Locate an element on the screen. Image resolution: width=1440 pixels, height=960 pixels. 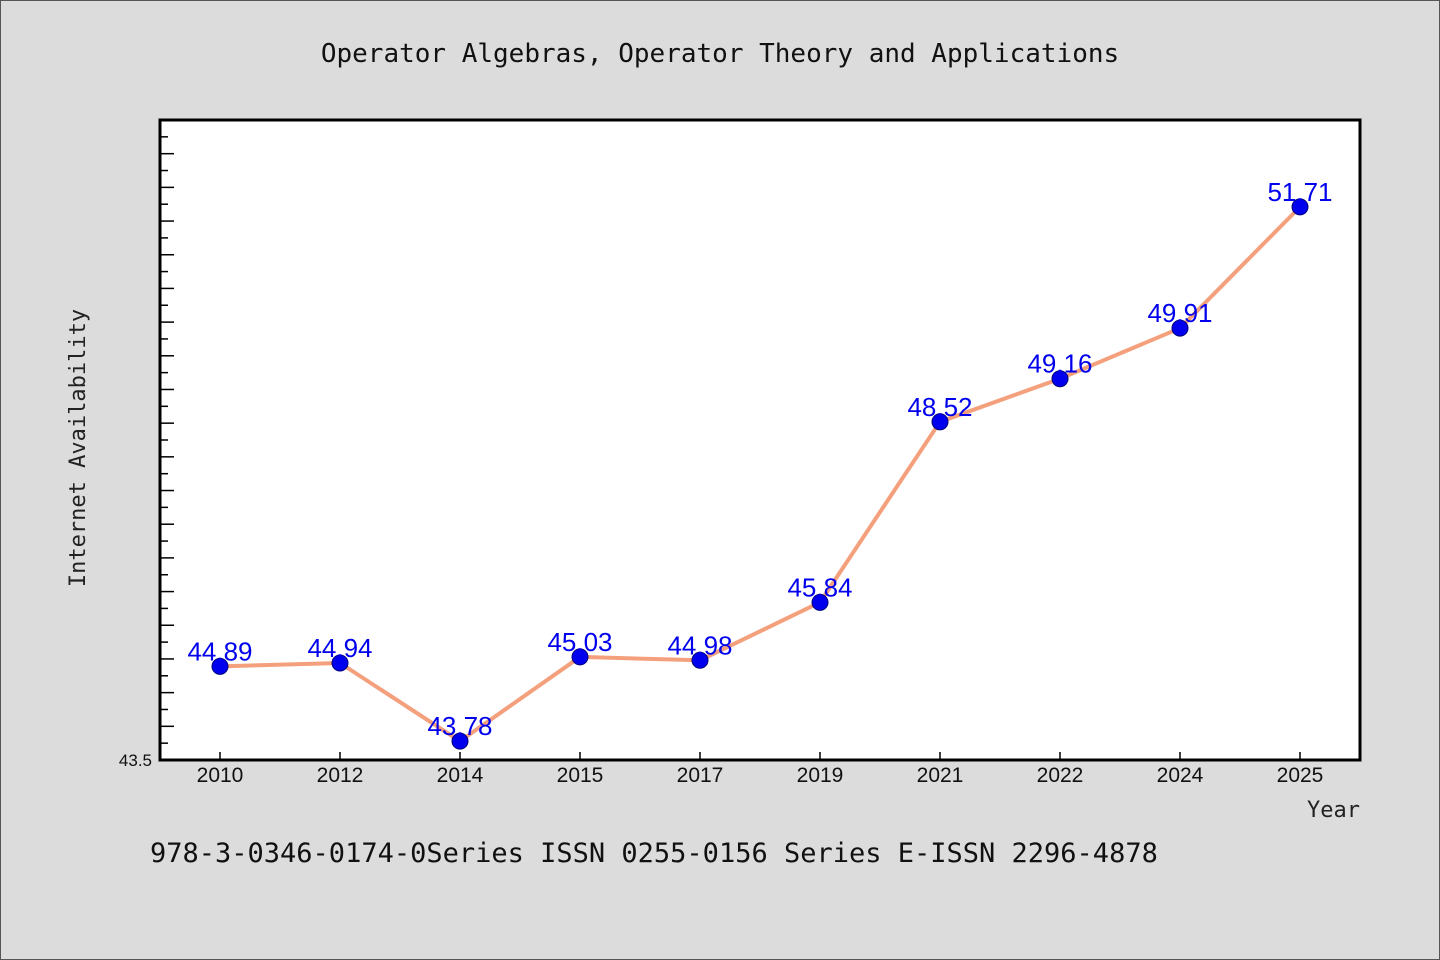
data-label: 45.03 is located at coordinates (579, 642).